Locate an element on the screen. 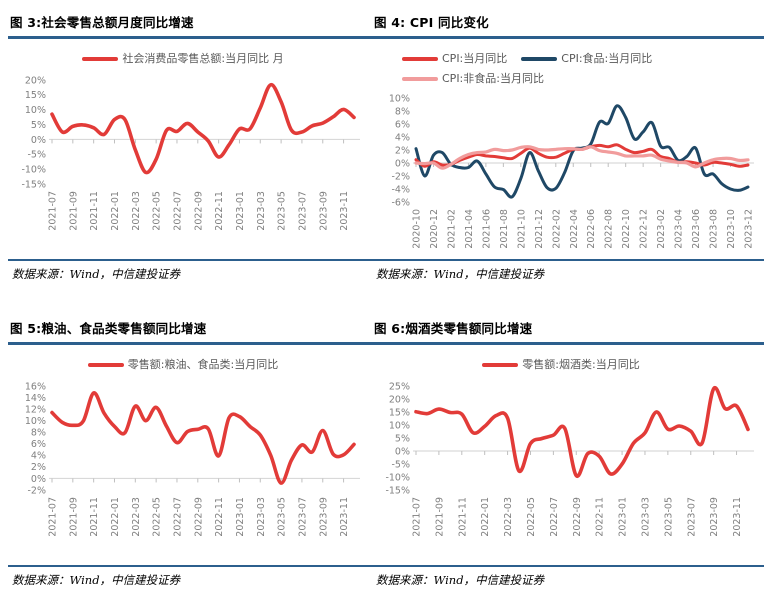  figure-4-title: 图 4: CPI 同比变化 is located at coordinates (431, 22).